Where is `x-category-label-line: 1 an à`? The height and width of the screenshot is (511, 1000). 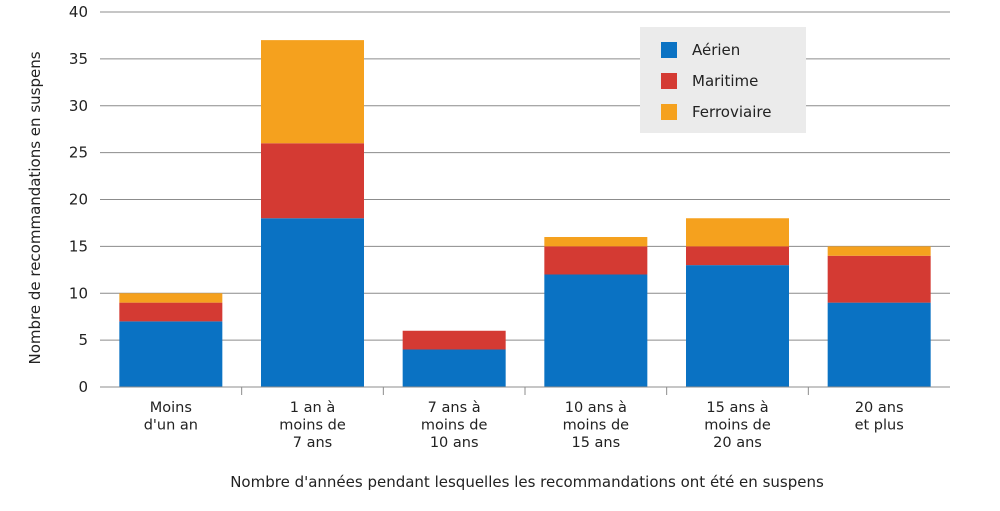
x-category-label-line: 1 an à is located at coordinates (312, 408).